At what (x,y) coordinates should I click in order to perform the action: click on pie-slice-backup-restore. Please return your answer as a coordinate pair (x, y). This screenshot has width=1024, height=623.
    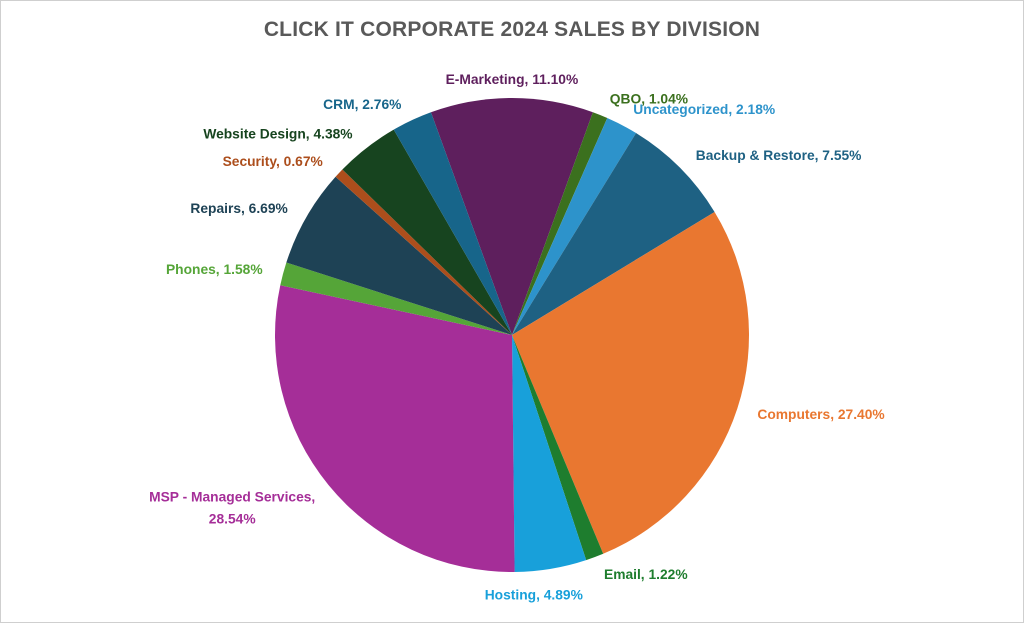
    Looking at the image, I should click on (613, 234).